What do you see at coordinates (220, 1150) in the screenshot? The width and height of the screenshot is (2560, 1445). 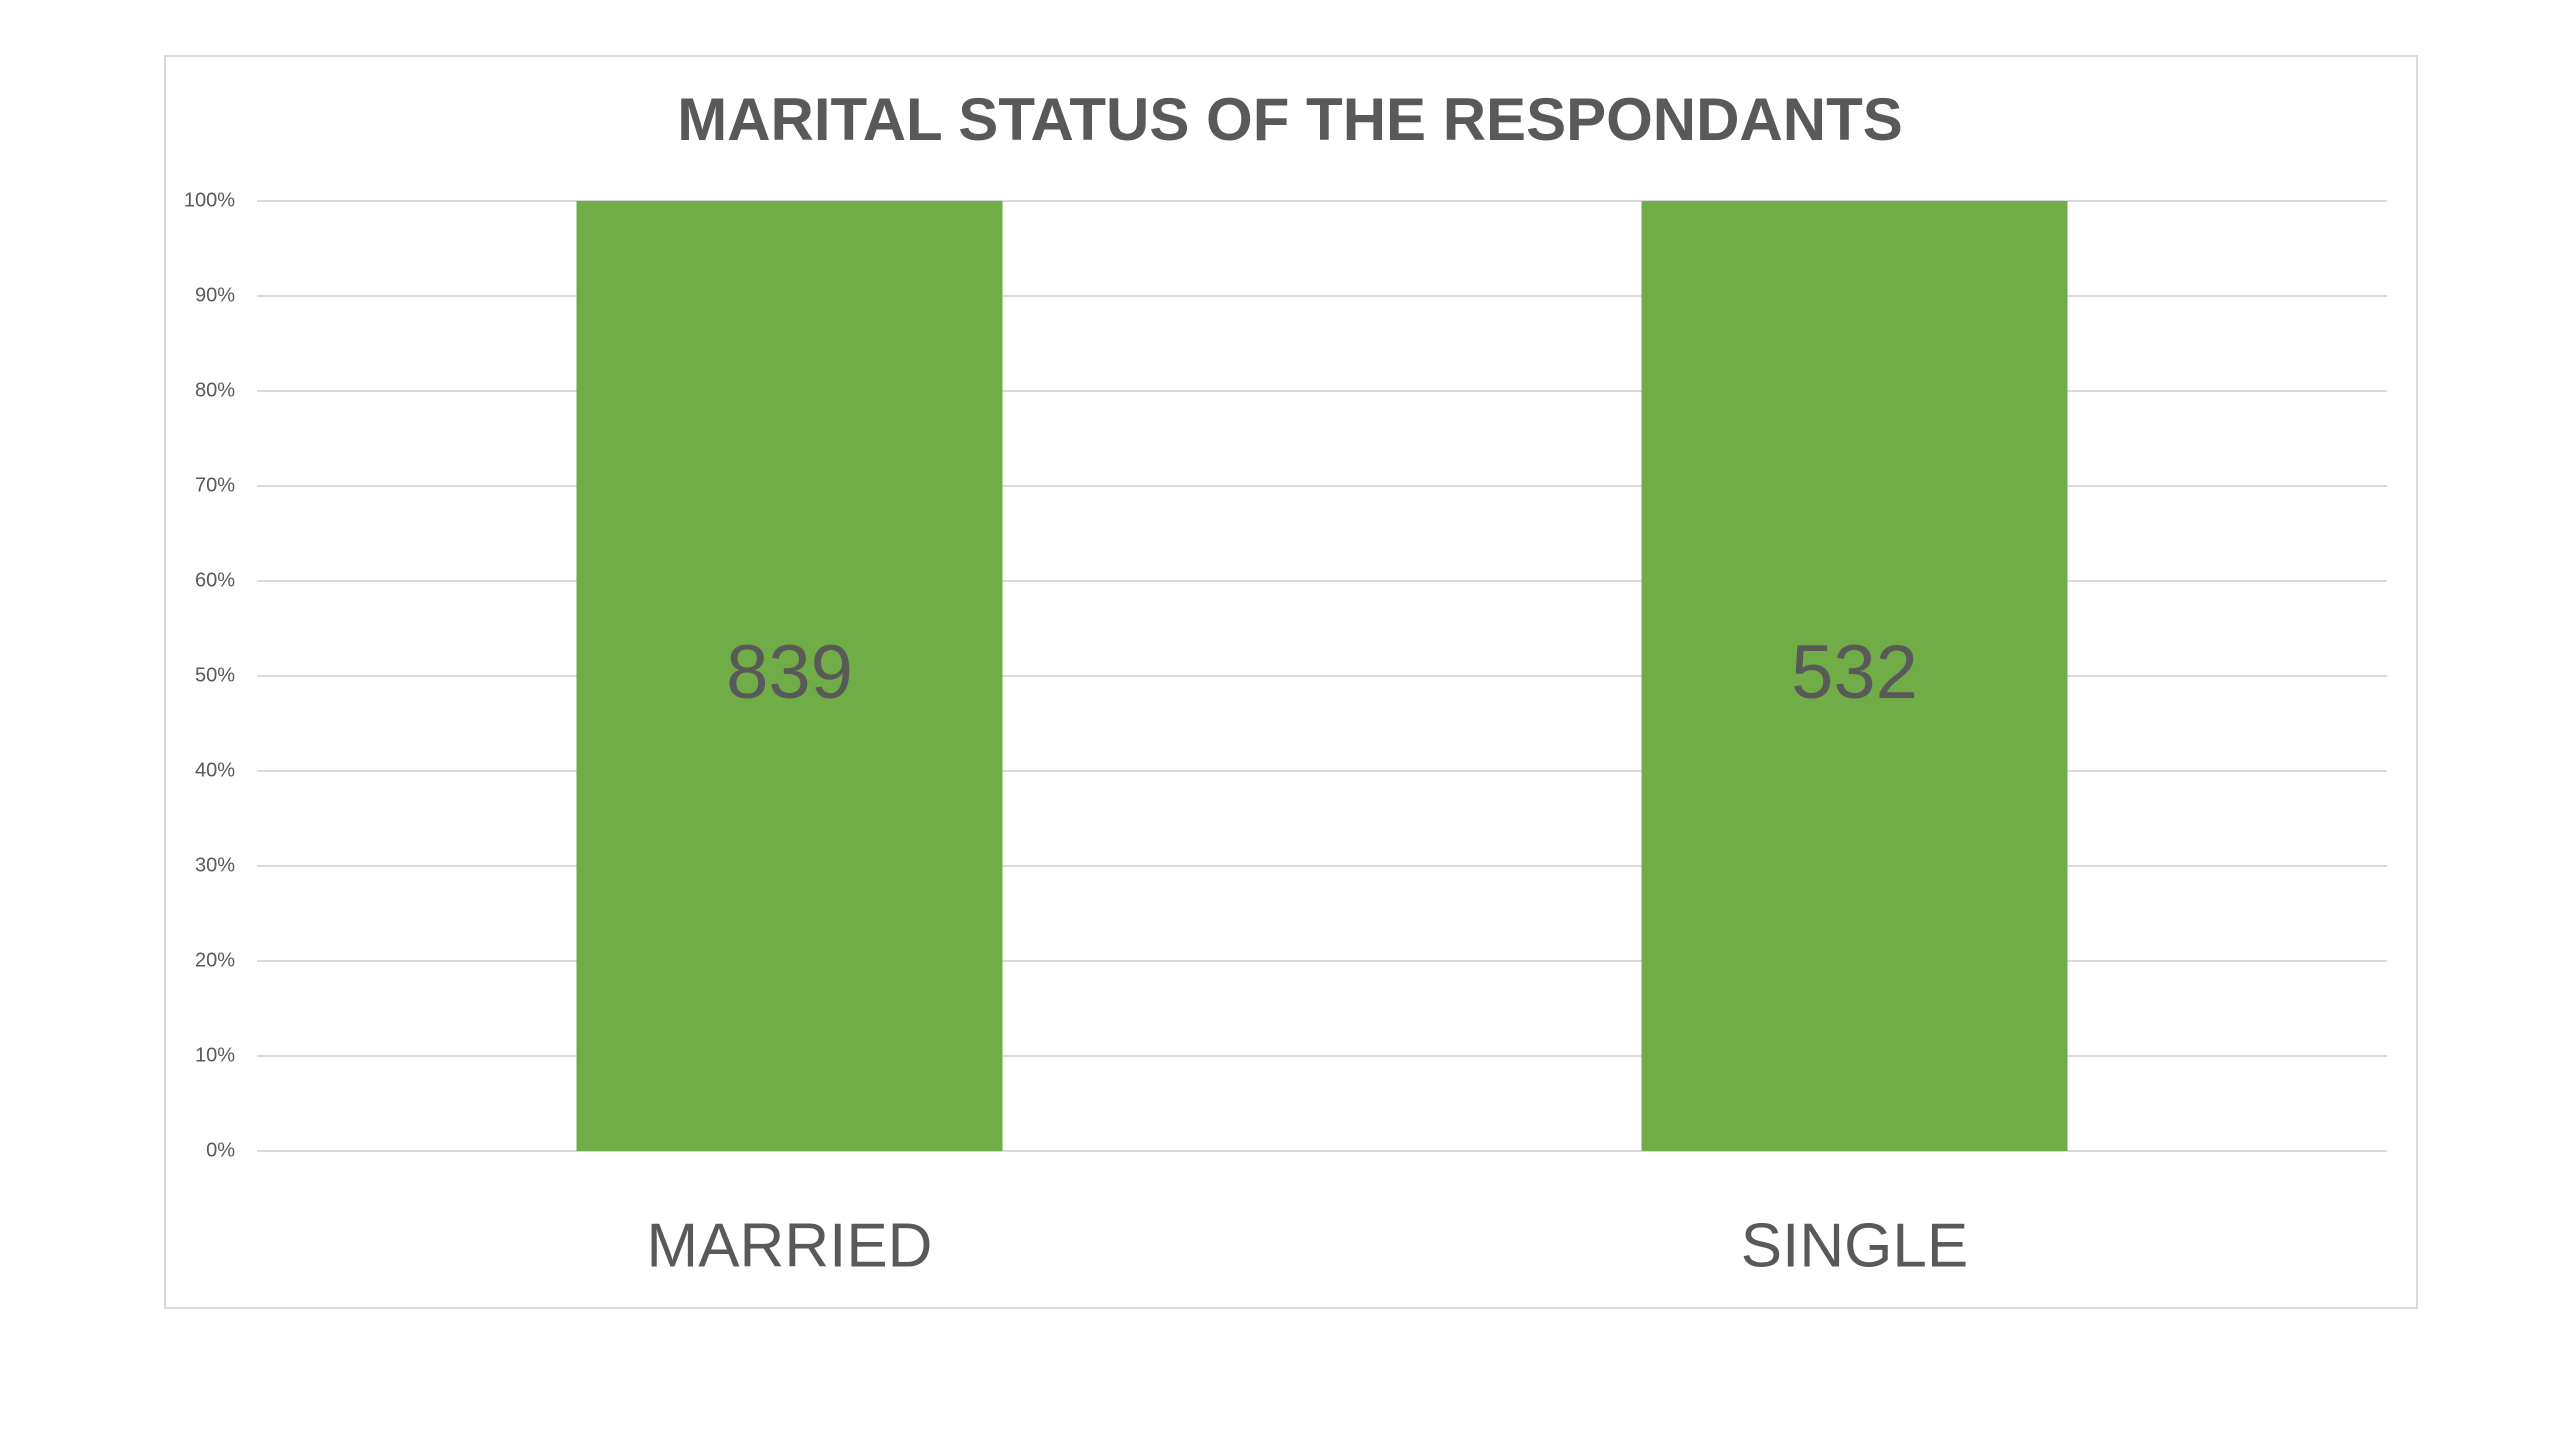 I see `y-tick-label: 0%` at bounding box center [220, 1150].